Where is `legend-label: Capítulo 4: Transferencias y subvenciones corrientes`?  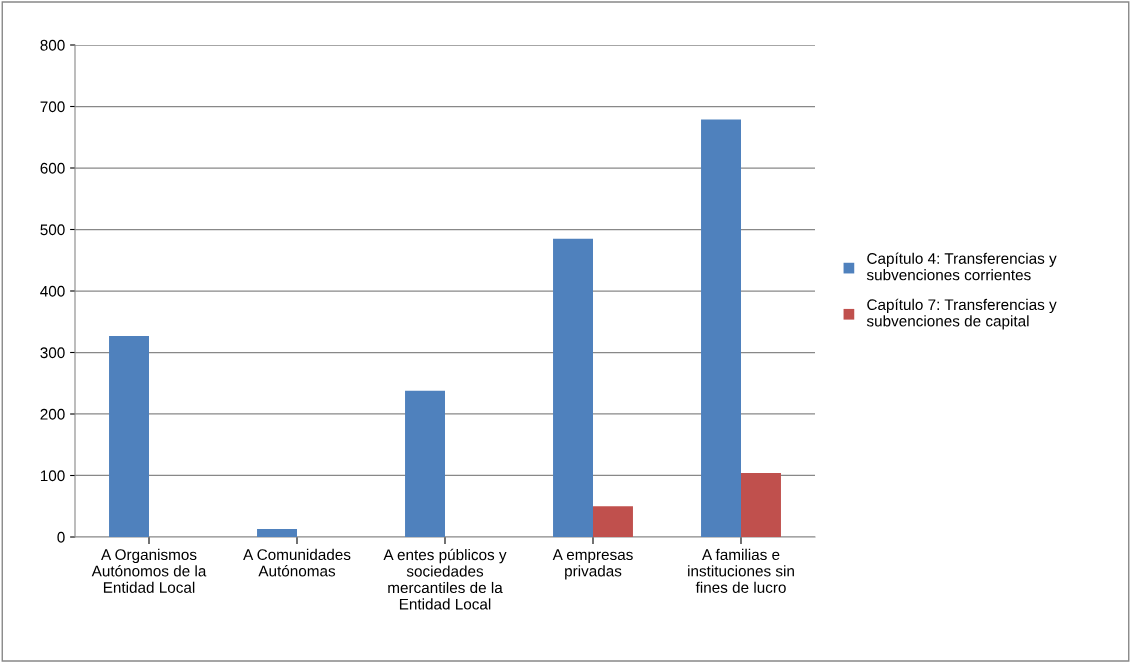
legend-label: Capítulo 4: Transferencias y subvenciones corrientes is located at coordinates (961, 266).